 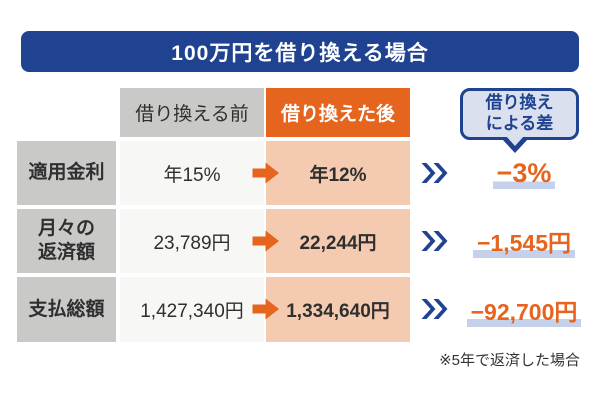 I want to click on diff-text: −92,700円, so click(x=524, y=309).